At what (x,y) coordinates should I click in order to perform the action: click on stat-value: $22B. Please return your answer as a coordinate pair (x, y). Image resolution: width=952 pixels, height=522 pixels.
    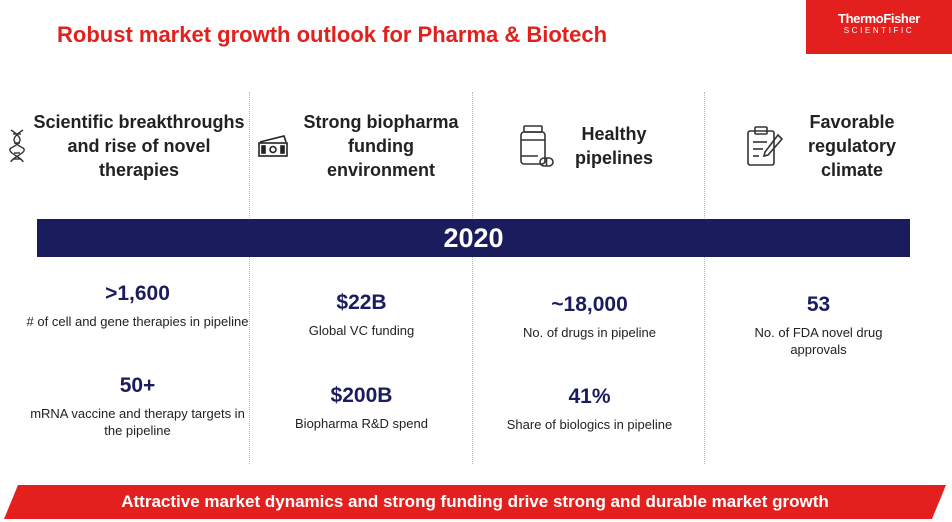
    Looking at the image, I should click on (361, 302).